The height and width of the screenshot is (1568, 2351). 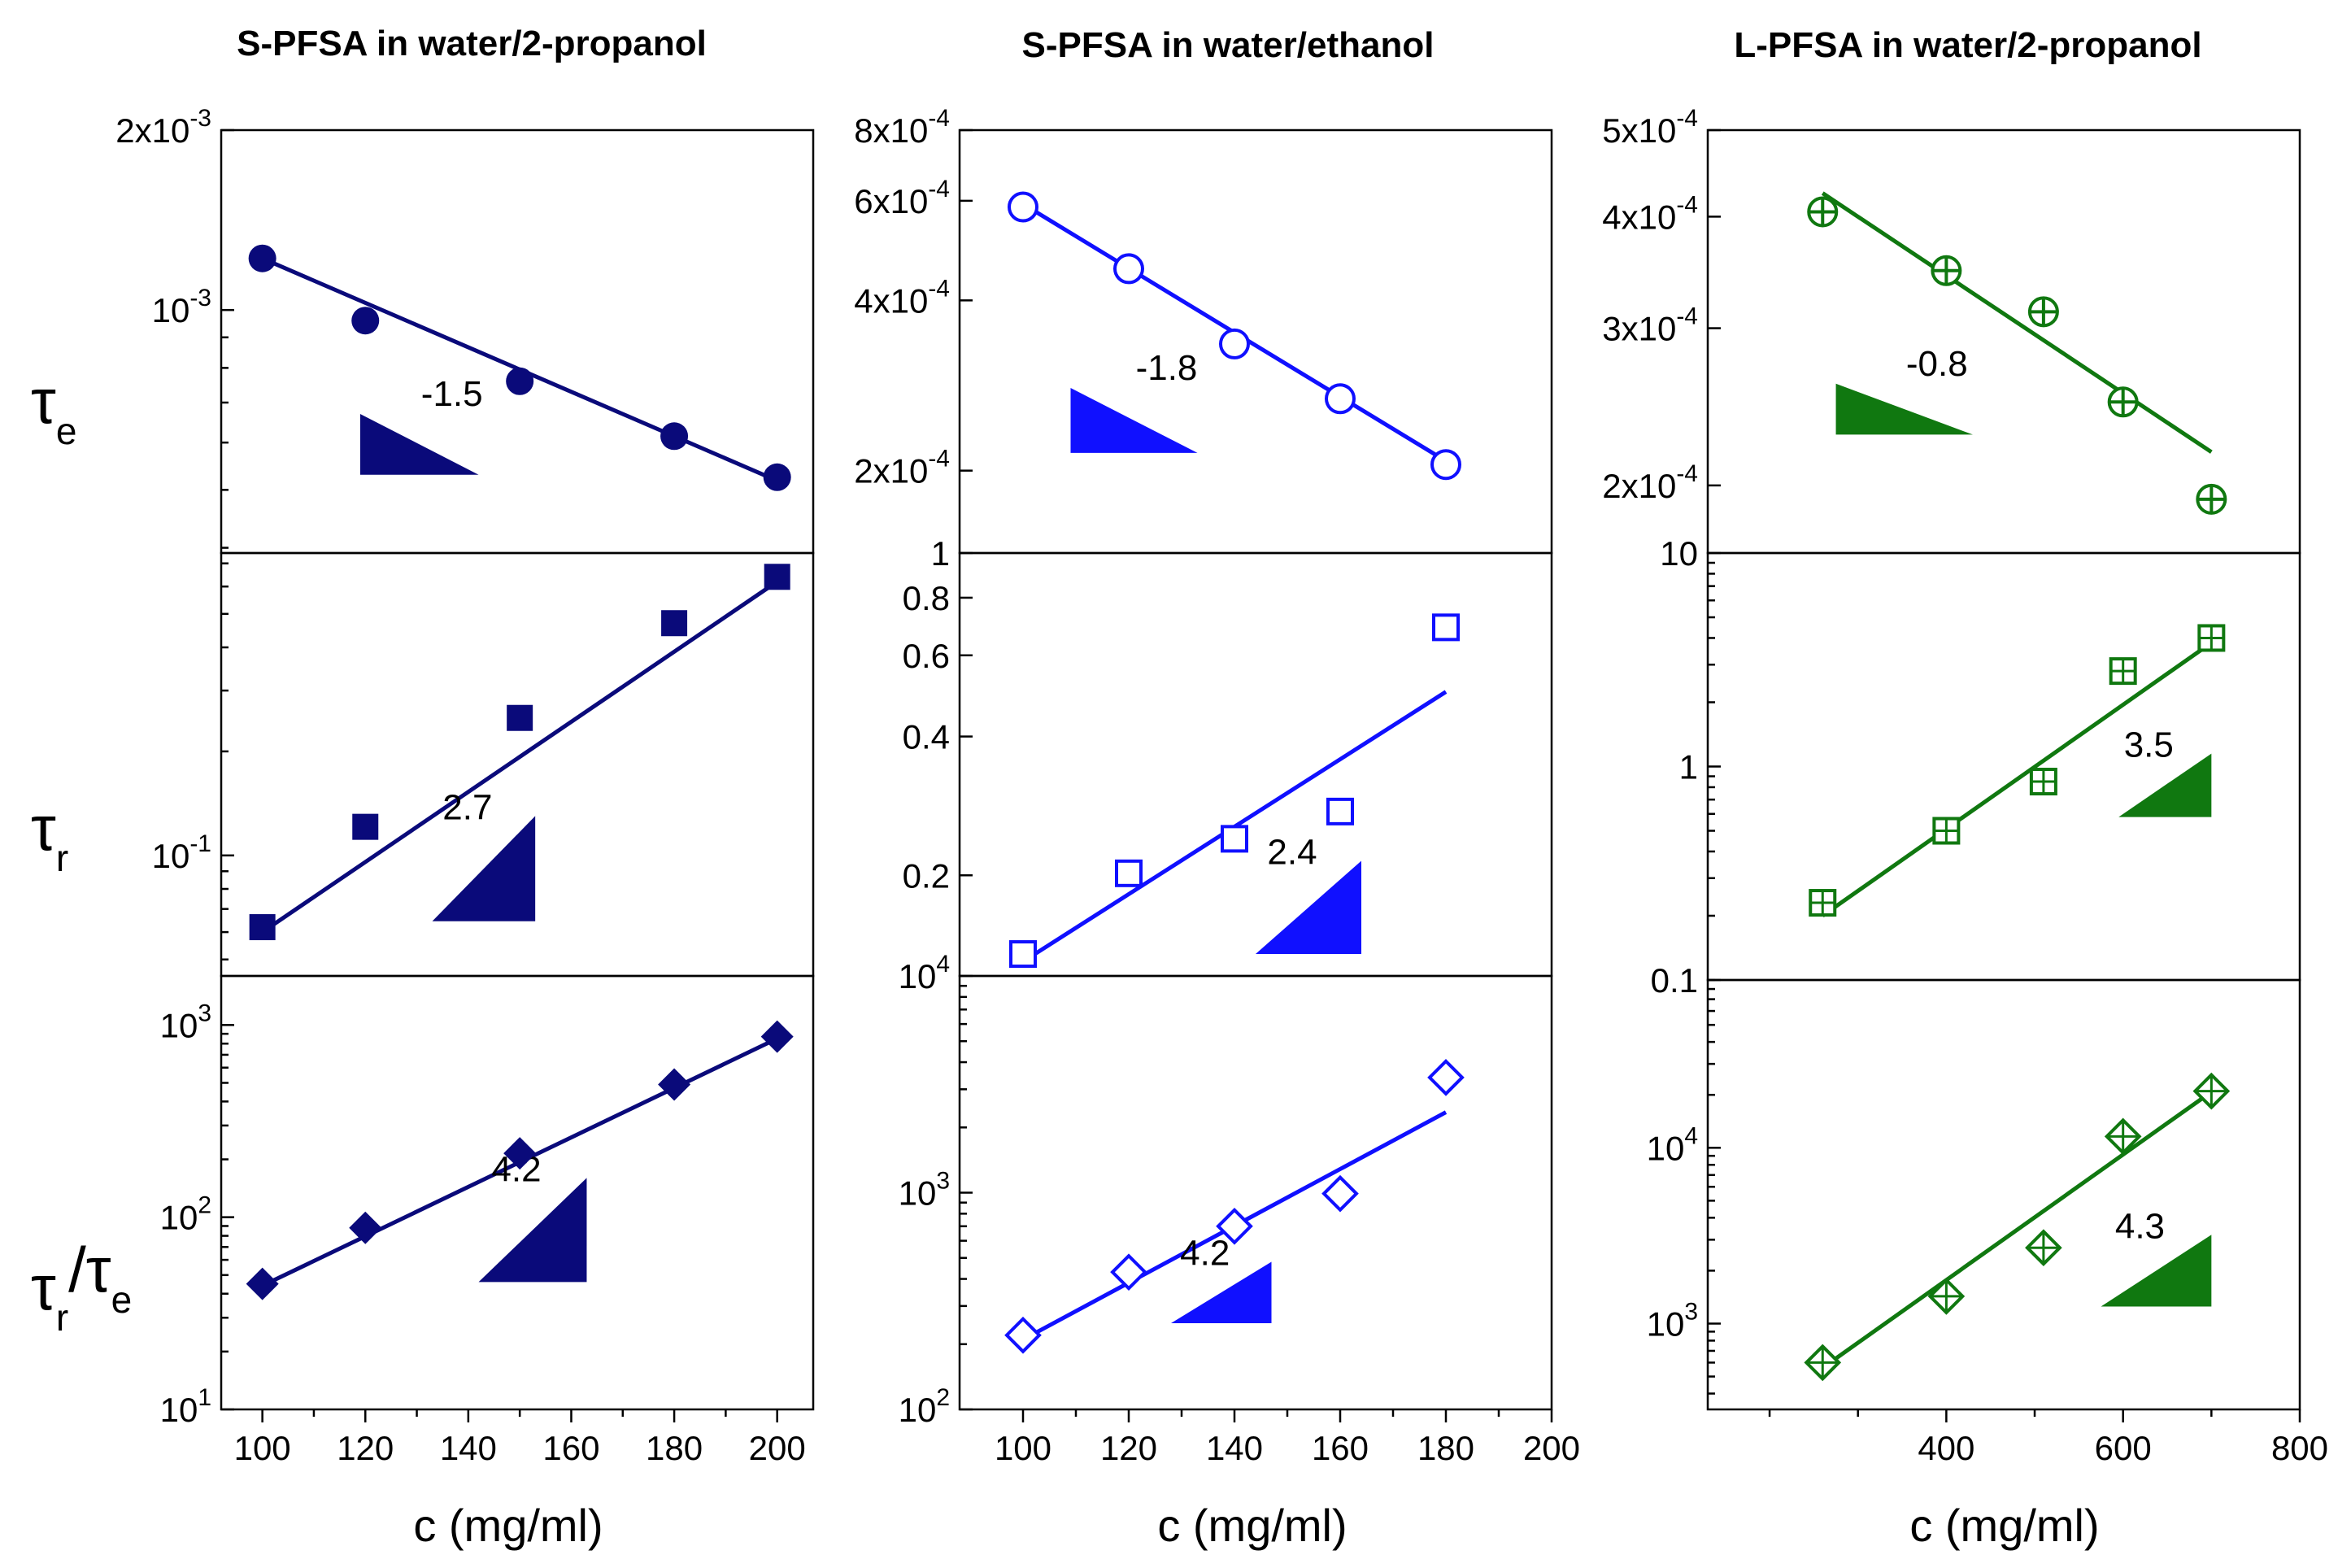 What do you see at coordinates (1650, 325) in the screenshot?
I see `y-tick-label: 3x10⁻⁴` at bounding box center [1650, 325].